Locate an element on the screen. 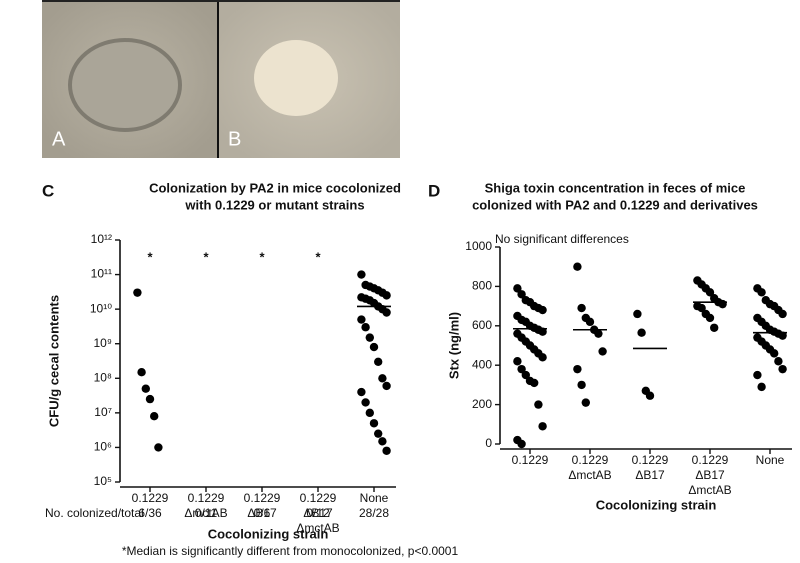  y-axis-label: Stx (ng/ml) is located at coordinates (453, 345).